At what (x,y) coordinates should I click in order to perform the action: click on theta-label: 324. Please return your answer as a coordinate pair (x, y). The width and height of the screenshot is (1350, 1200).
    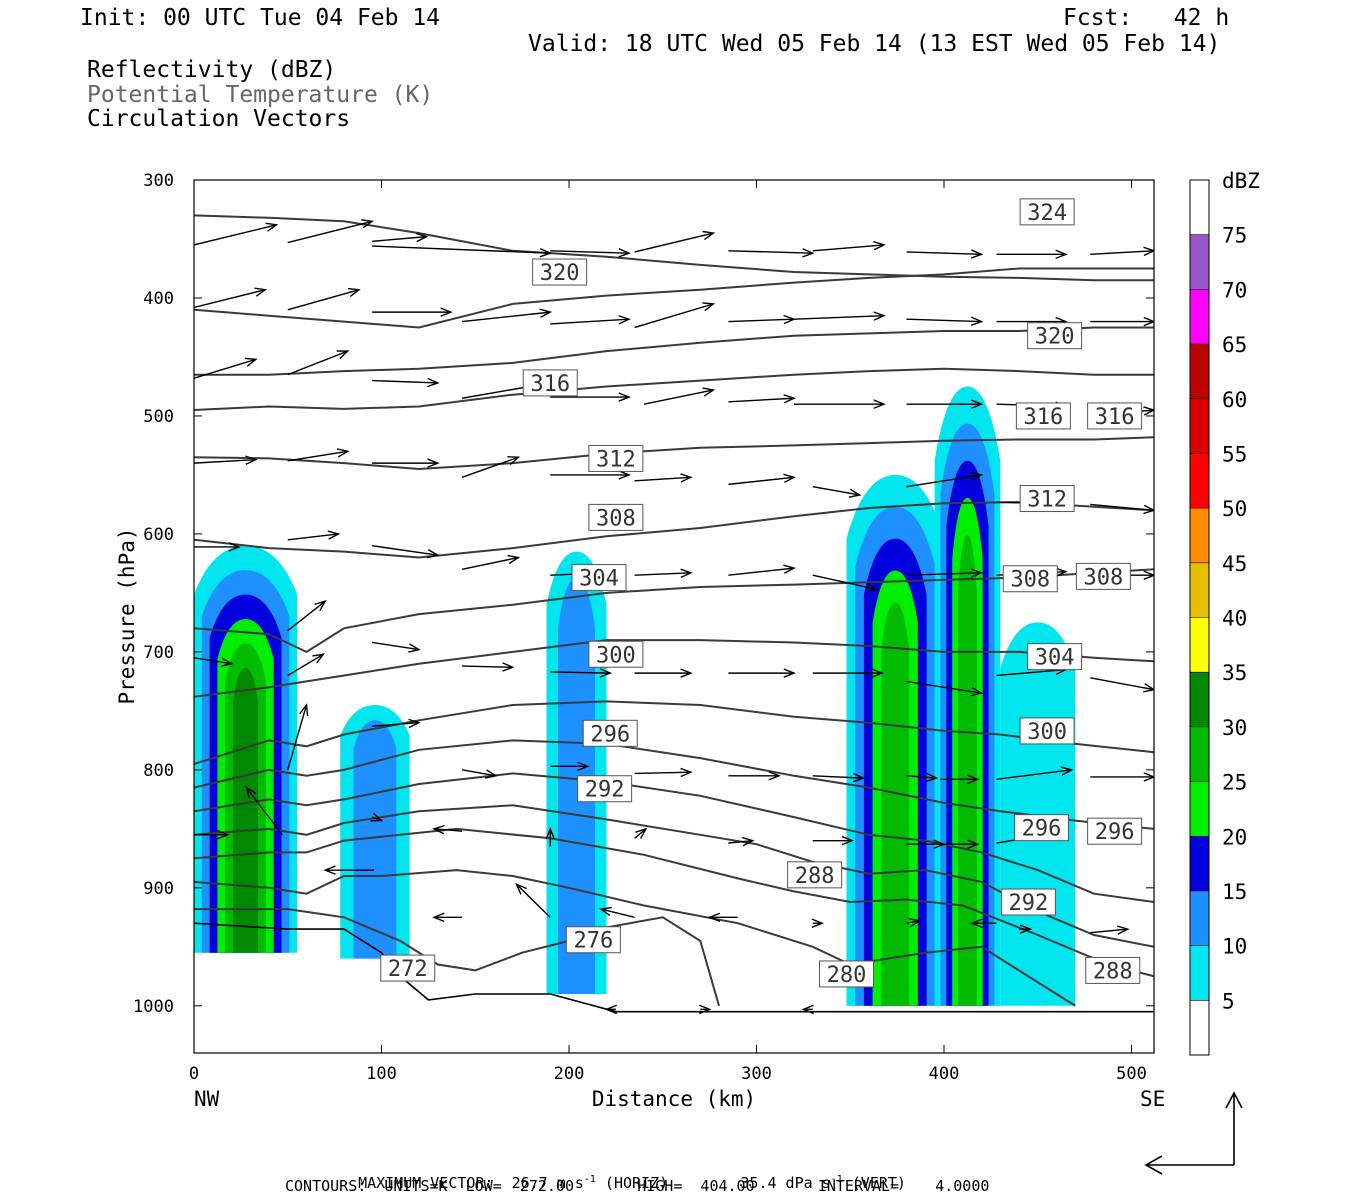
    Looking at the image, I should click on (1047, 212).